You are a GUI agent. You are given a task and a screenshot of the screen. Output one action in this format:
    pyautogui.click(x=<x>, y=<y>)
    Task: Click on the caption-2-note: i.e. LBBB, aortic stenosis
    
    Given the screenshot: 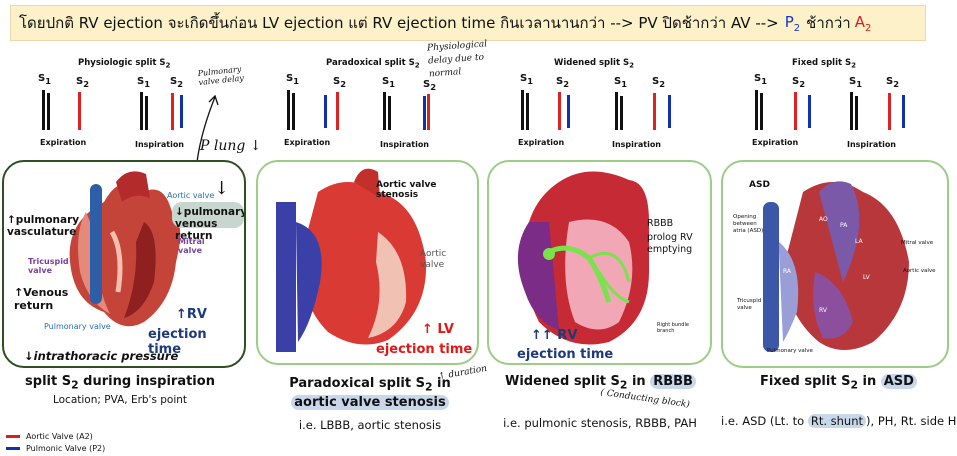 What is the action you would take?
    pyautogui.click(x=370, y=425)
    